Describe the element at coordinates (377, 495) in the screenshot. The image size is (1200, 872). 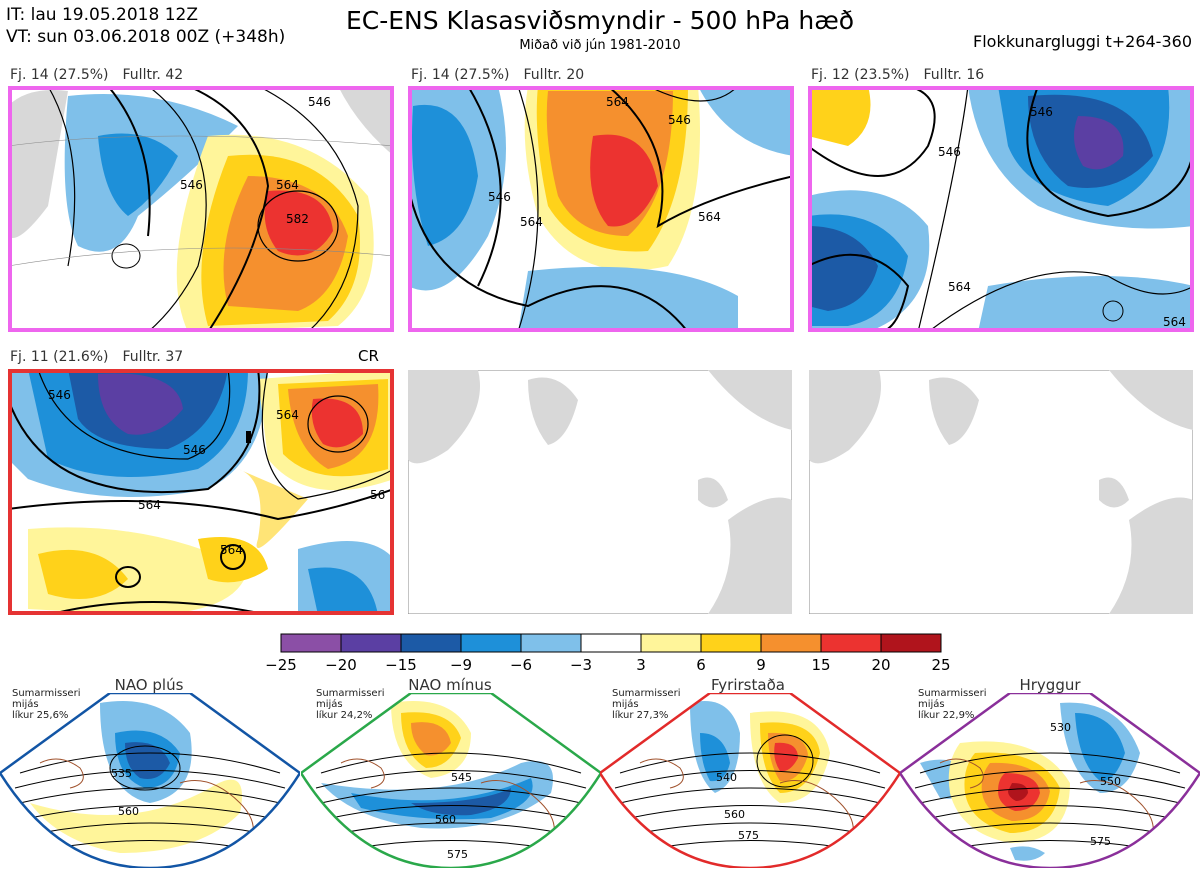
I see `contour-label: 56` at that location.